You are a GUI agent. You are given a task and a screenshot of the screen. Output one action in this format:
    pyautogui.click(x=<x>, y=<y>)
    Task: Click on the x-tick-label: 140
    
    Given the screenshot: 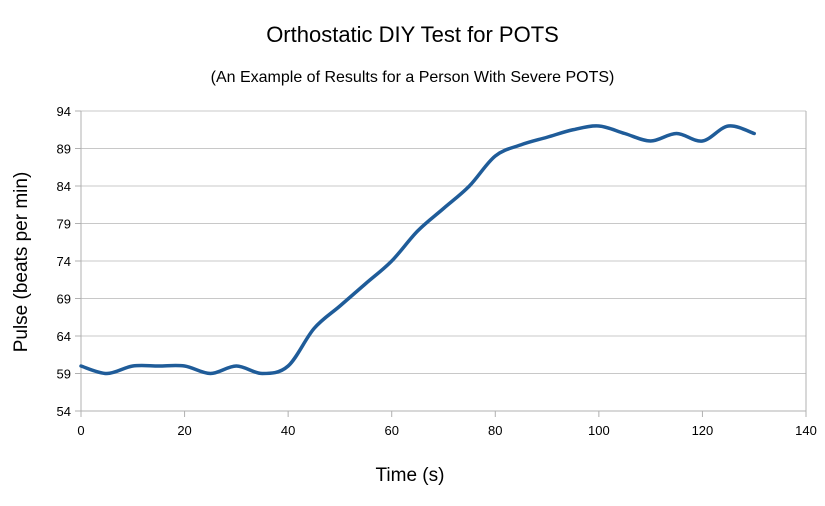 What is the action you would take?
    pyautogui.click(x=806, y=430)
    